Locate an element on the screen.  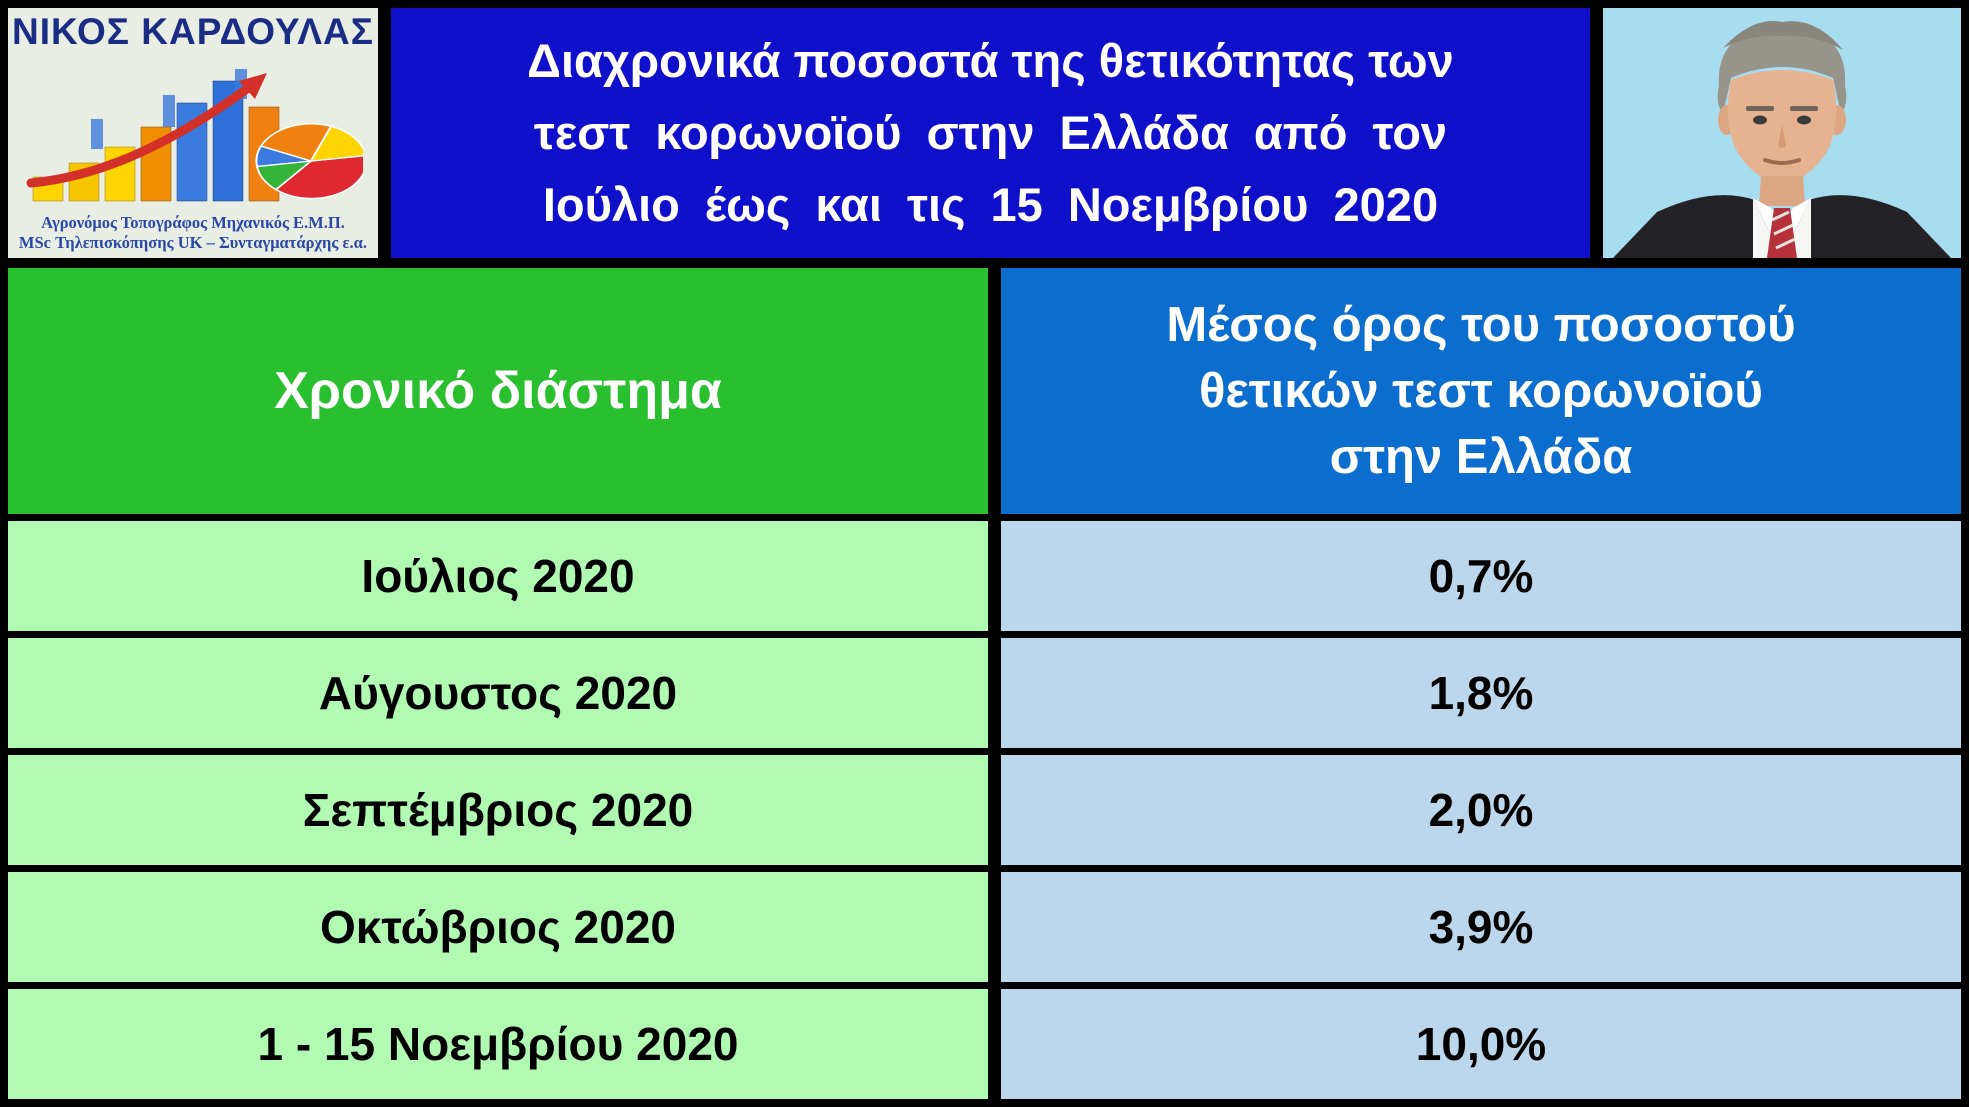
table-header-period: Χρονικό διάστημα is located at coordinates (498, 391).